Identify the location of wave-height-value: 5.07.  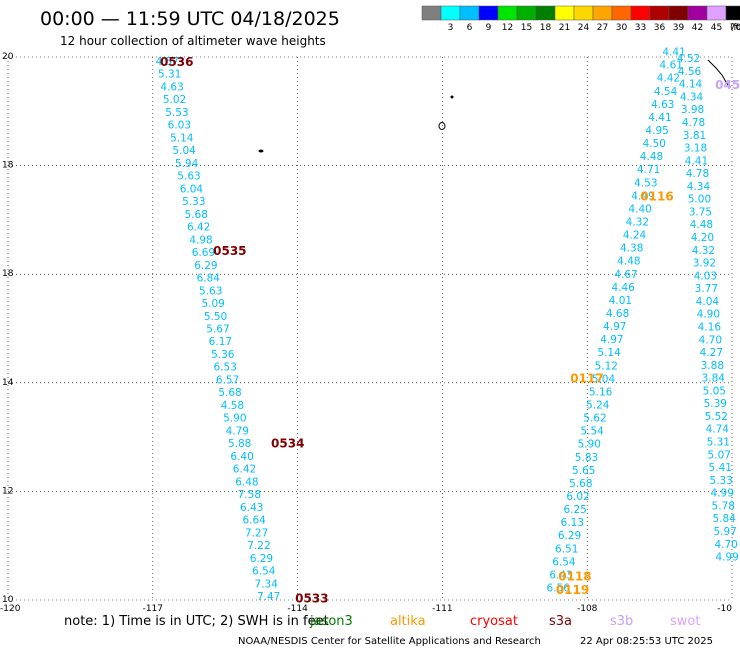
(719, 455).